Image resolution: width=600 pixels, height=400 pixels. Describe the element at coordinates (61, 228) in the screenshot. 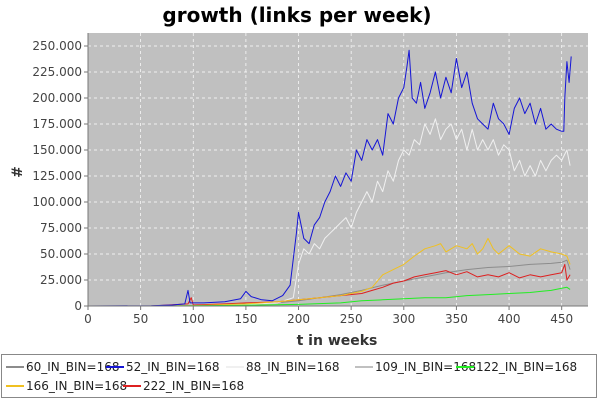

I see `y-tick-label: 75.000` at that location.